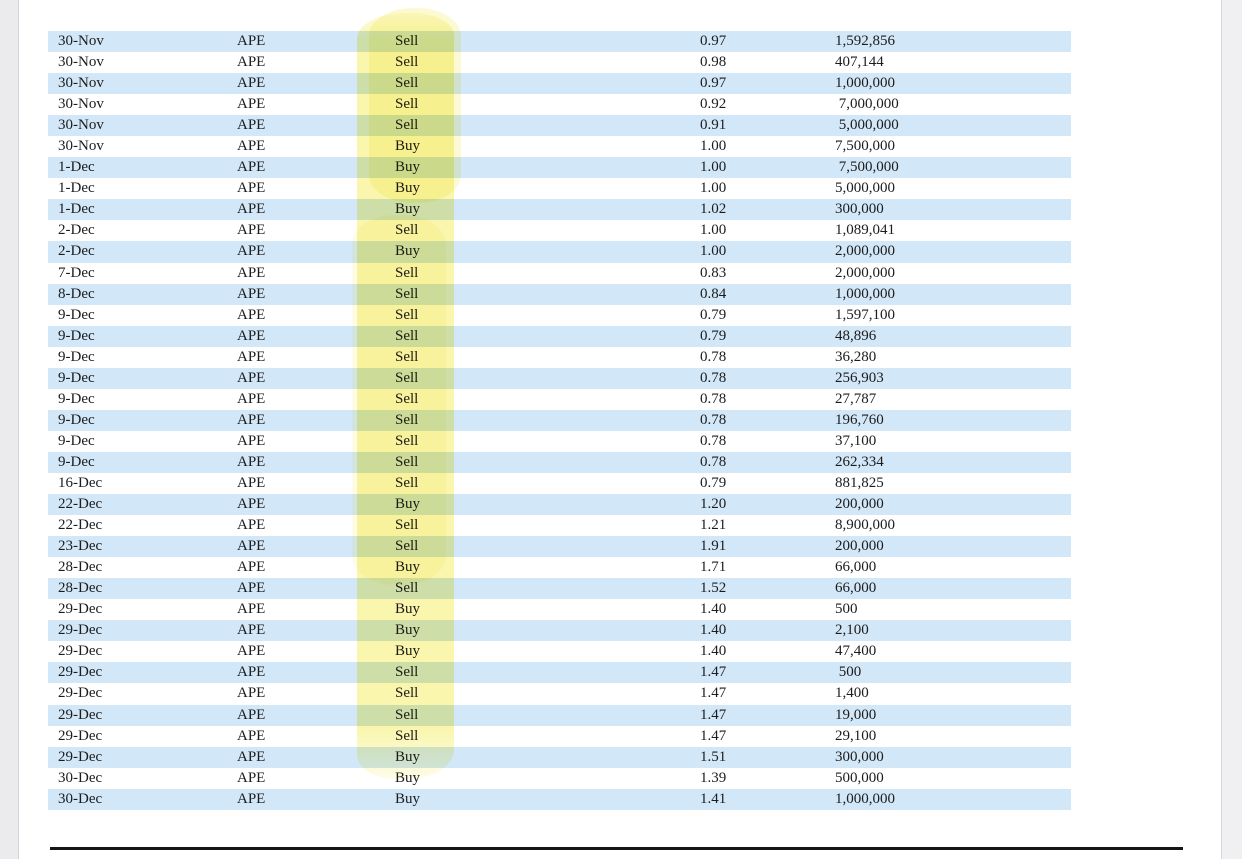 This screenshot has width=1242, height=859. What do you see at coordinates (713, 104) in the screenshot?
I see `price-cell: 0.92` at bounding box center [713, 104].